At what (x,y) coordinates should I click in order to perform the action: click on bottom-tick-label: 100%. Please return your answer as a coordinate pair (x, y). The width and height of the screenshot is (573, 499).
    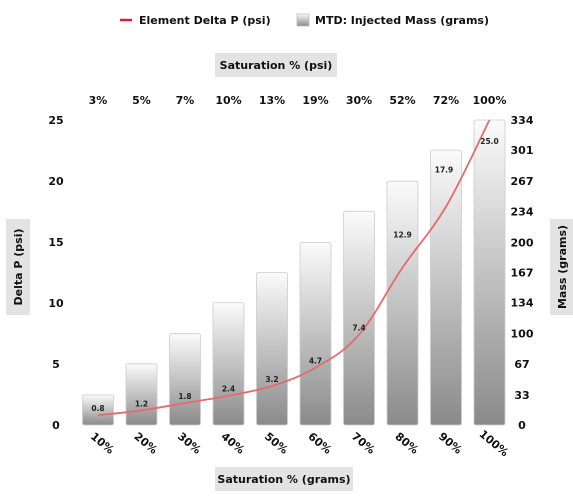
    Looking at the image, I should click on (494, 443).